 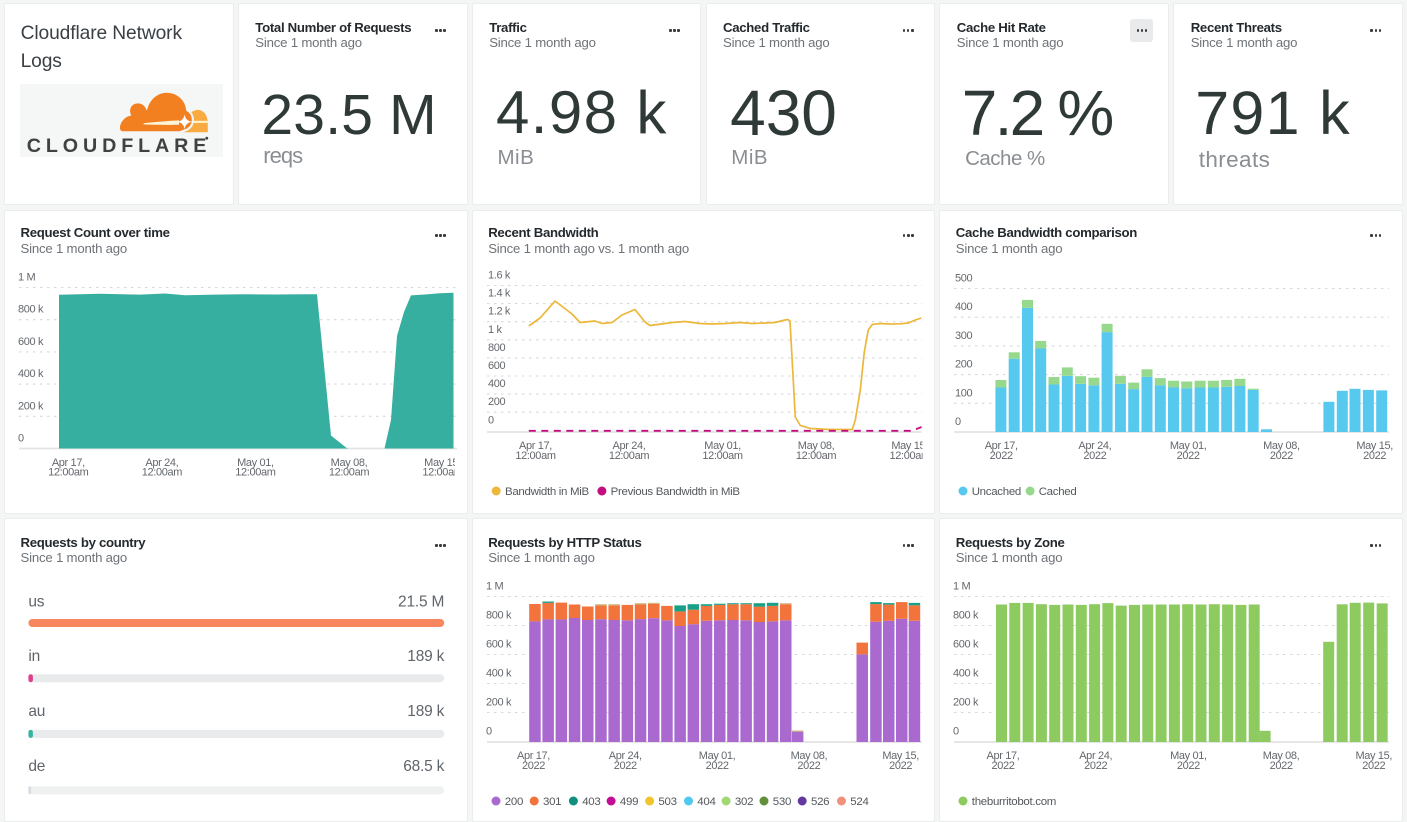 What do you see at coordinates (964, 393) in the screenshot?
I see `svg-text: 100` at bounding box center [964, 393].